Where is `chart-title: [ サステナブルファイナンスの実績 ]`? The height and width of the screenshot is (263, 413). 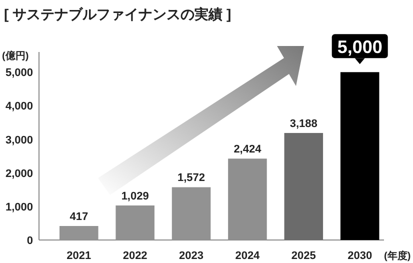
chart-title: [ サステナブルファイナンスの実績 ] is located at coordinates (118, 14).